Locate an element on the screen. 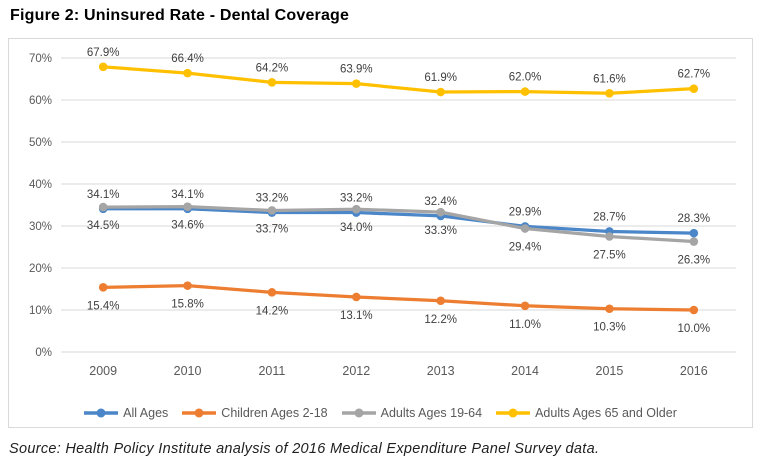 Image resolution: width=766 pixels, height=474 pixels. legend-label: Children Ages 2-18 is located at coordinates (274, 413).